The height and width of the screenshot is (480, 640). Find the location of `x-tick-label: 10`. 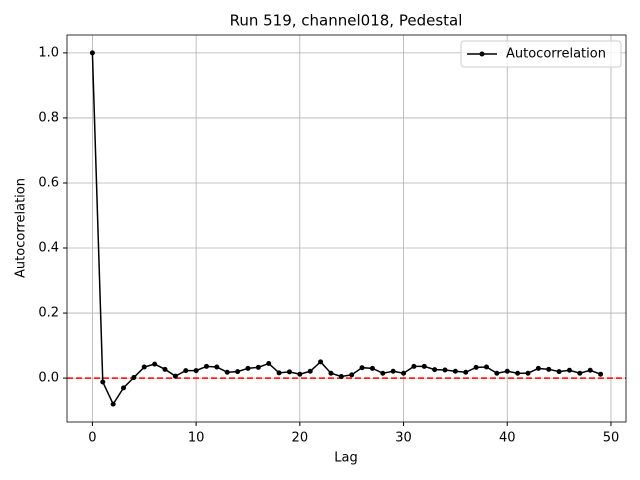

x-tick-label: 10 is located at coordinates (196, 438).